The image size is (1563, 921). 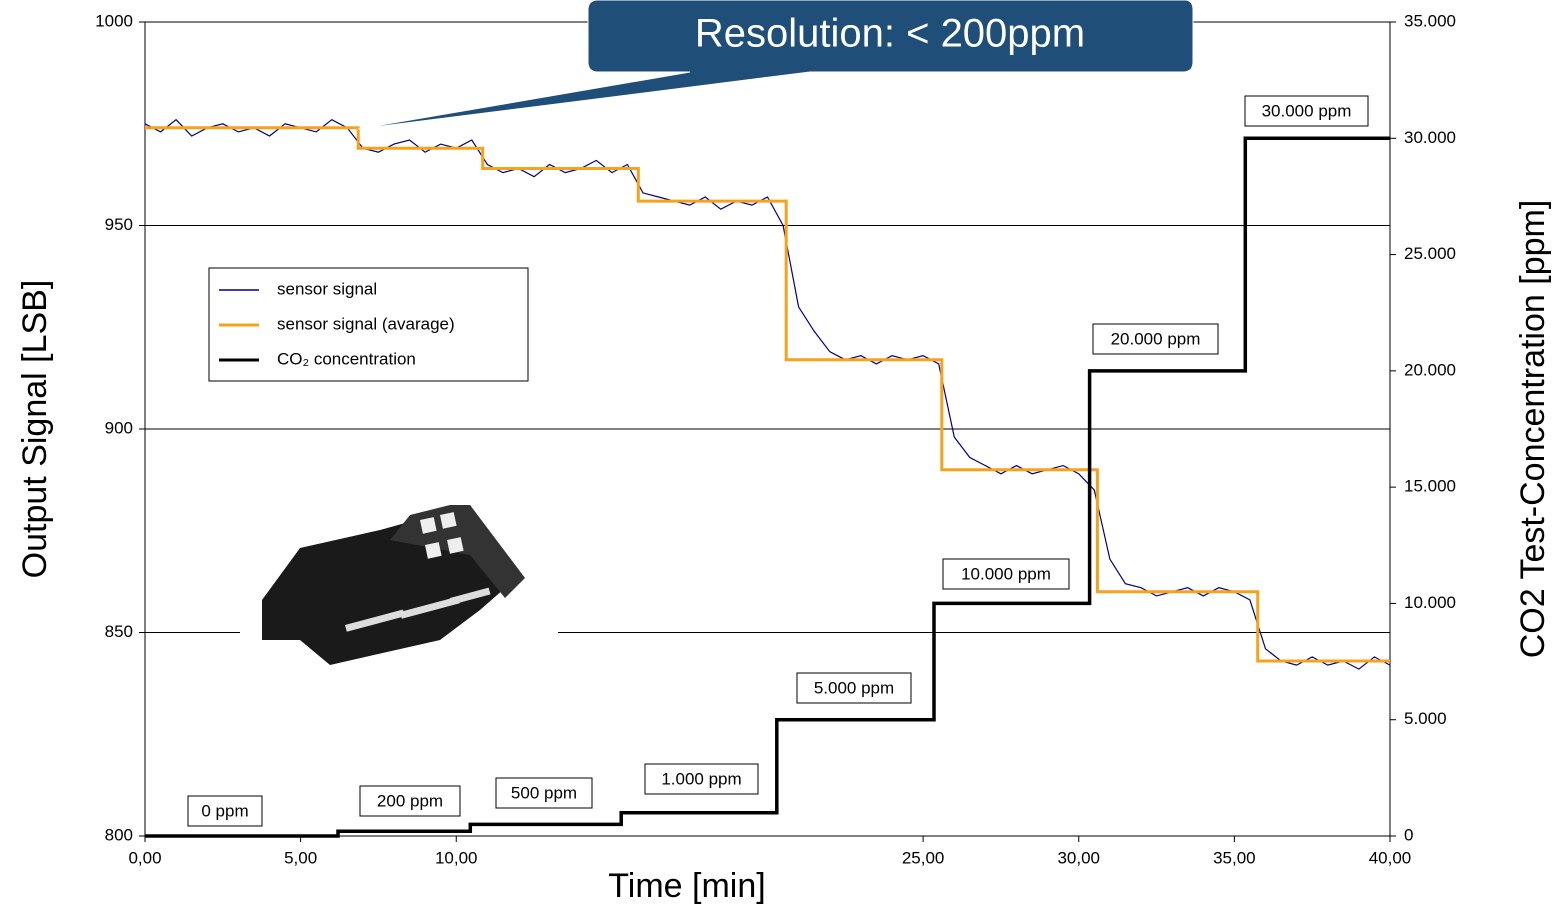 What do you see at coordinates (890, 34) in the screenshot?
I see `callout-text: Resolution: < 200ppm` at bounding box center [890, 34].